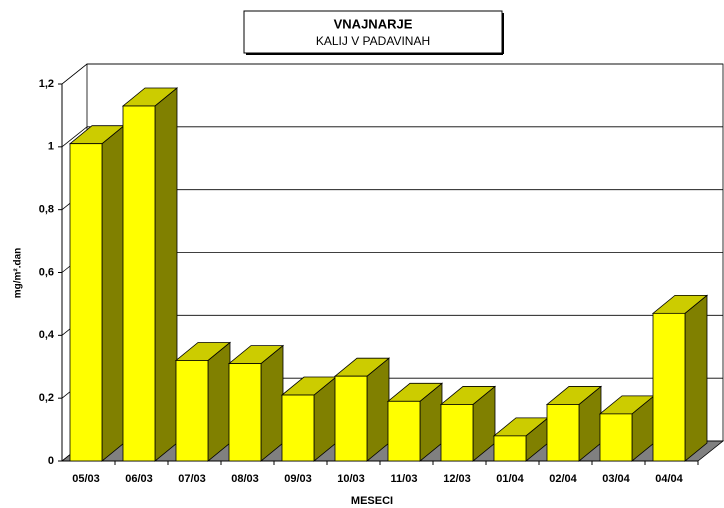 This screenshot has width=724, height=508. What do you see at coordinates (245, 479) in the screenshot?
I see `x-tick-label: 08/03` at bounding box center [245, 479].